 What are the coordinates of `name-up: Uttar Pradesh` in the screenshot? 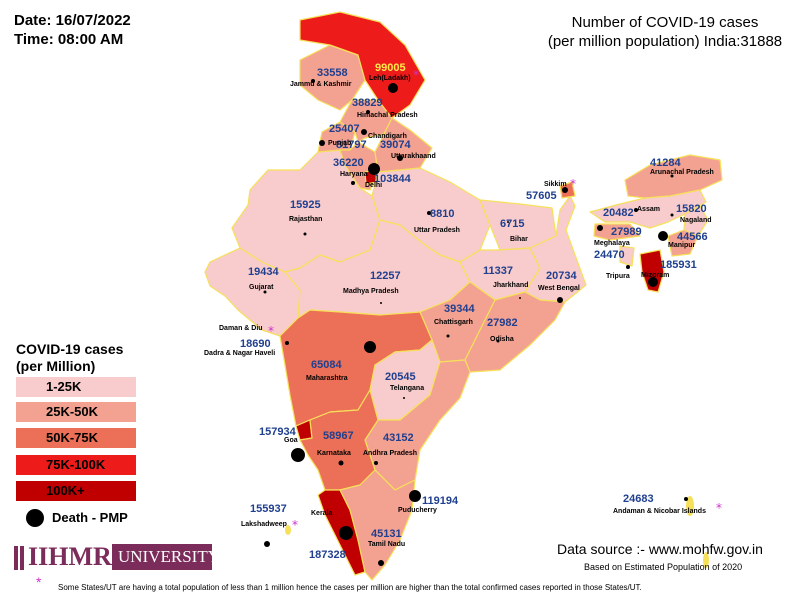 It's located at (437, 230).